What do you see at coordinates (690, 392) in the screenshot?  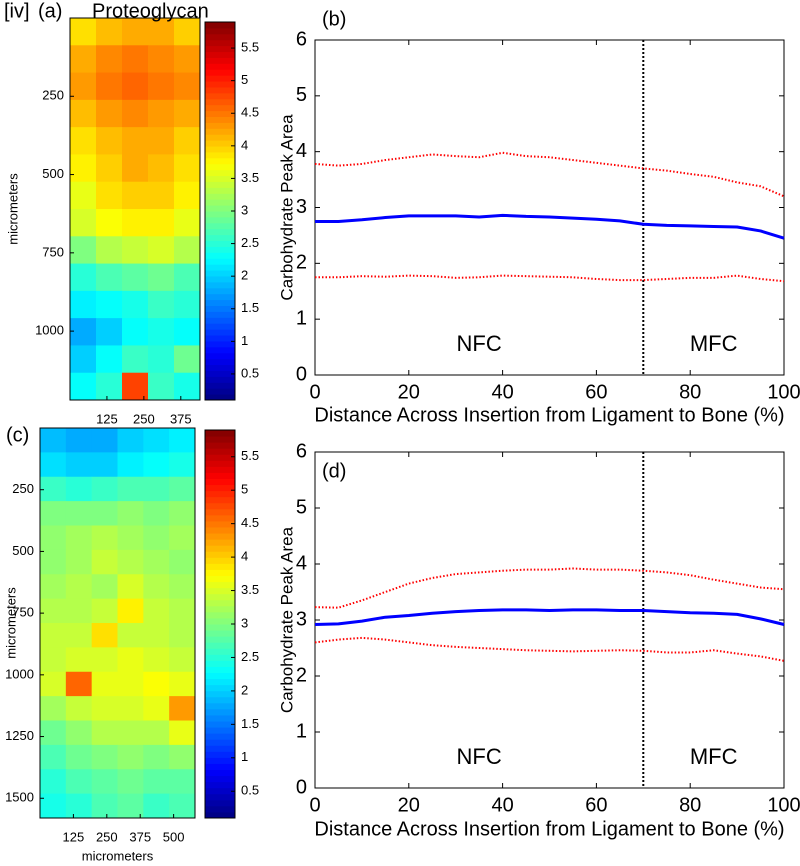 I see `x-tick-label: 80` at bounding box center [690, 392].